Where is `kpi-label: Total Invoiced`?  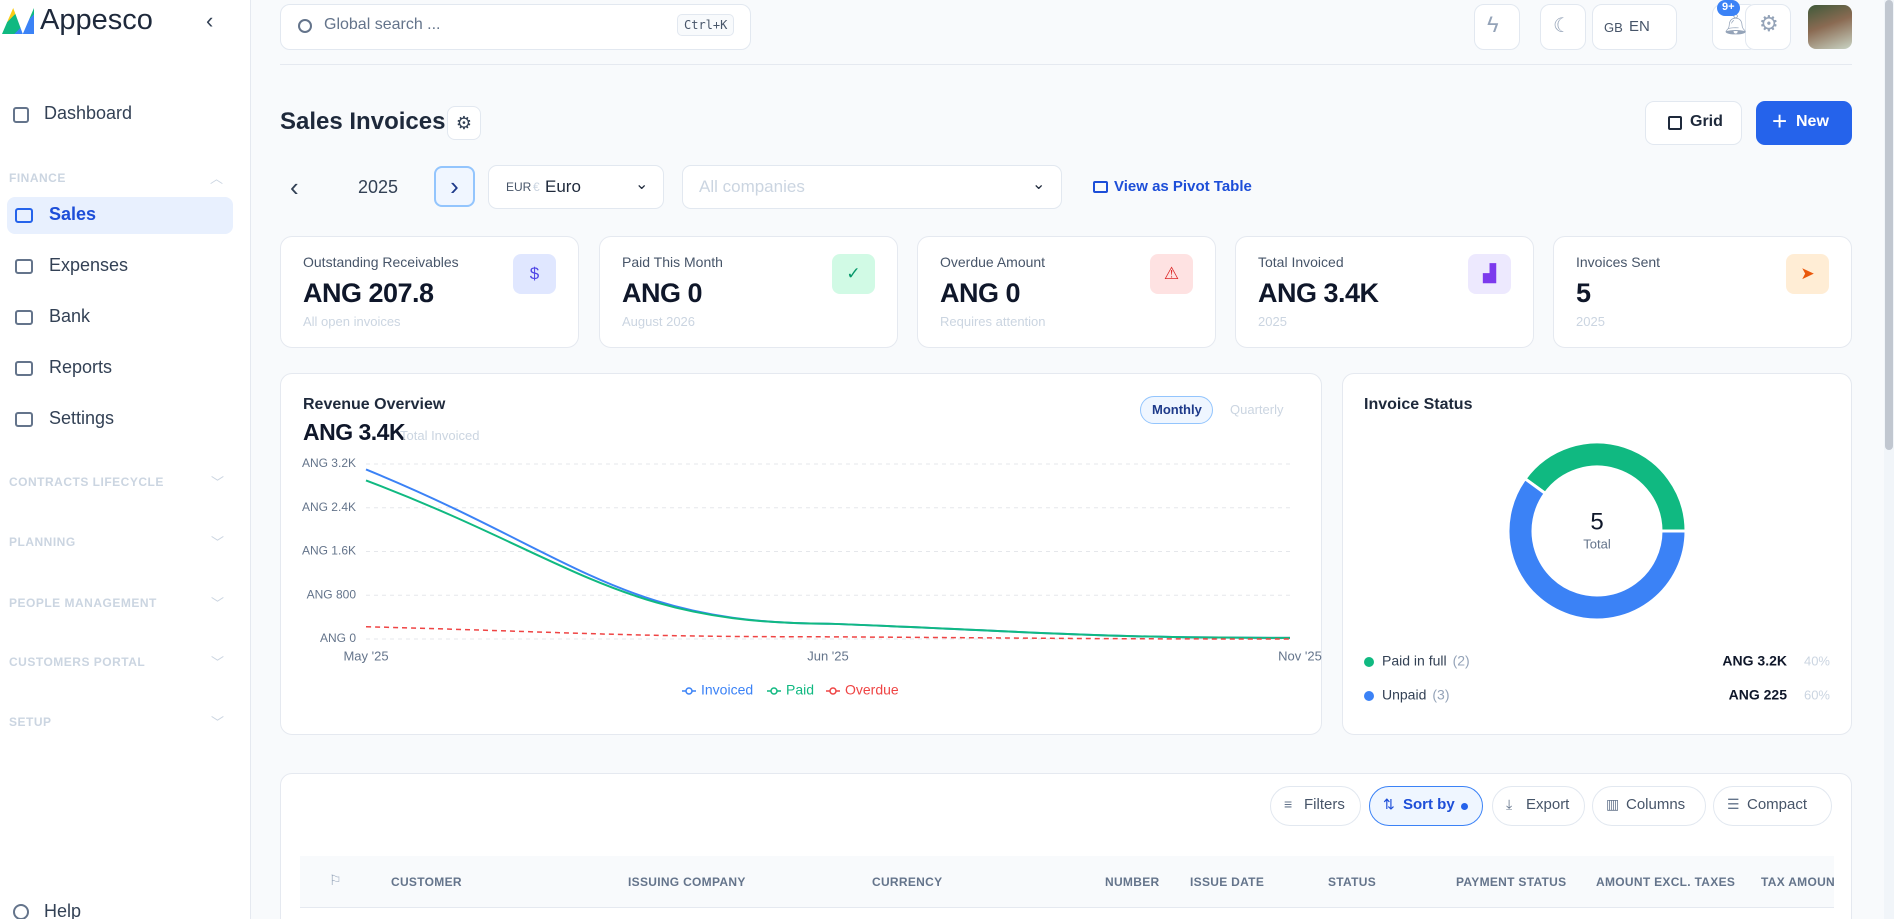 kpi-label: Total Invoiced is located at coordinates (1301, 262).